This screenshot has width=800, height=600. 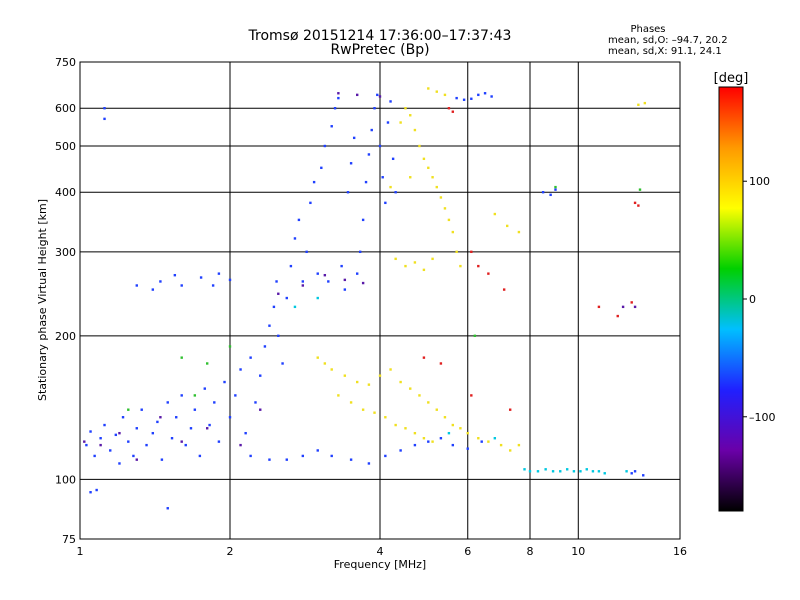 What do you see at coordinates (759, 299) in the screenshot?
I see `colorbar-ticks: 100 0 –100` at bounding box center [759, 299].